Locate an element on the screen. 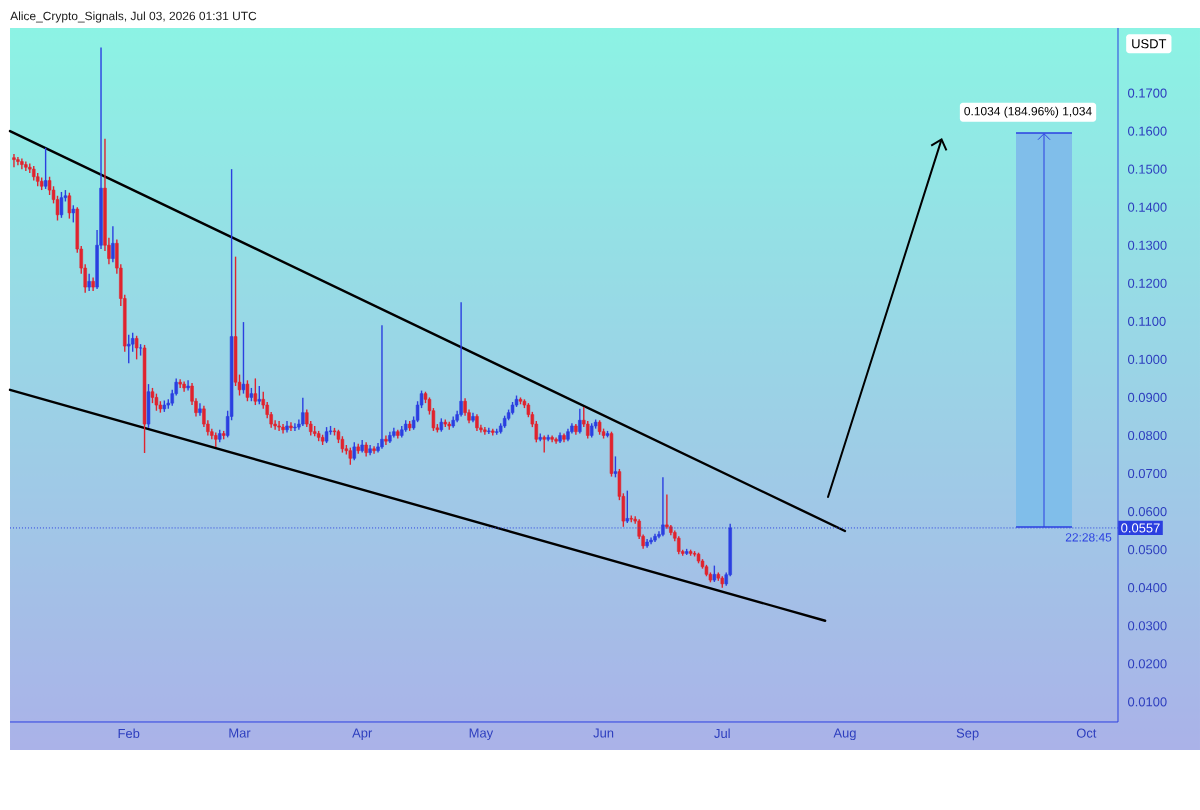  y-tick-label: 0.0400 is located at coordinates (1147, 588).